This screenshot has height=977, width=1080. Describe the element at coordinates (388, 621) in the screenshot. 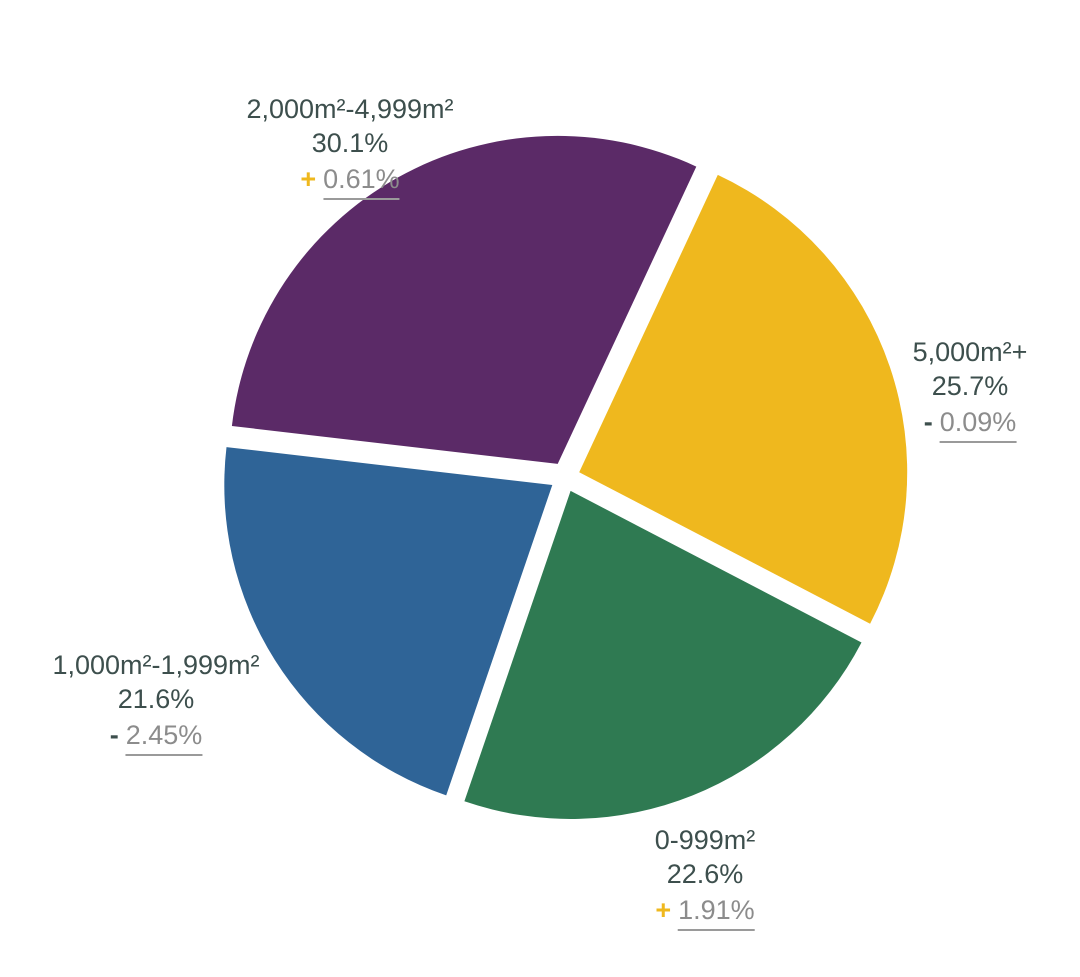

I see `pie-slice-1-000m-1-999m-` at that location.